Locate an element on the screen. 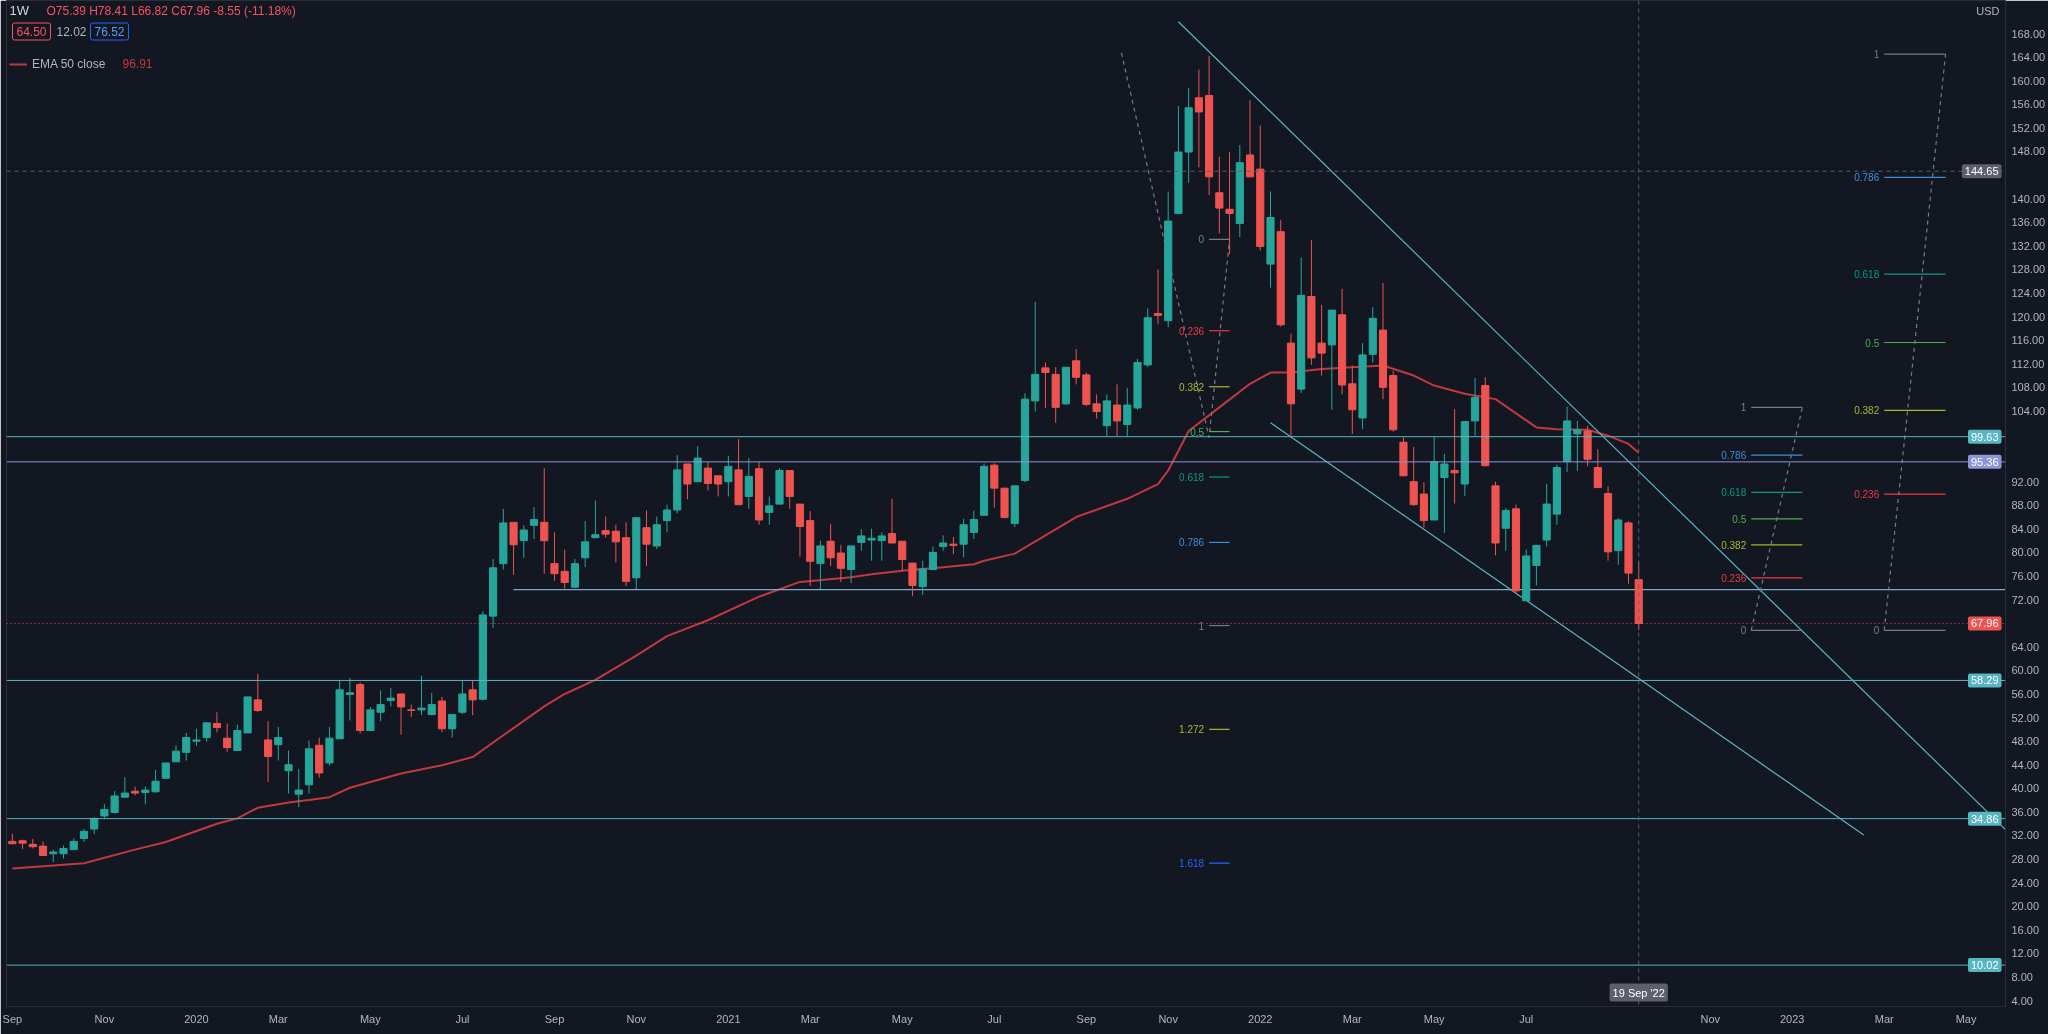 The height and width of the screenshot is (1034, 2048). y-tick-label: 108.00 is located at coordinates (2028, 387).